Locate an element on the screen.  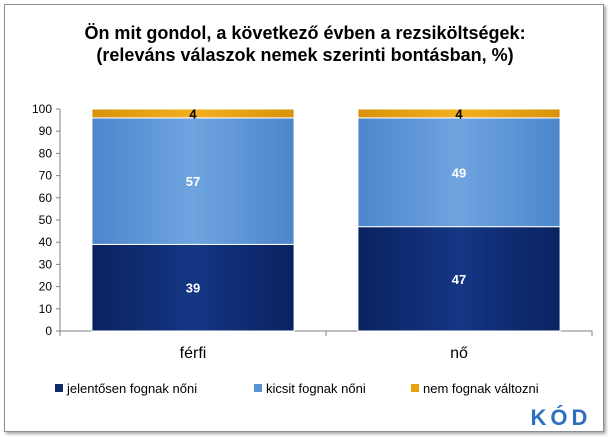
y-tick-label: 60 is located at coordinates (46, 198).